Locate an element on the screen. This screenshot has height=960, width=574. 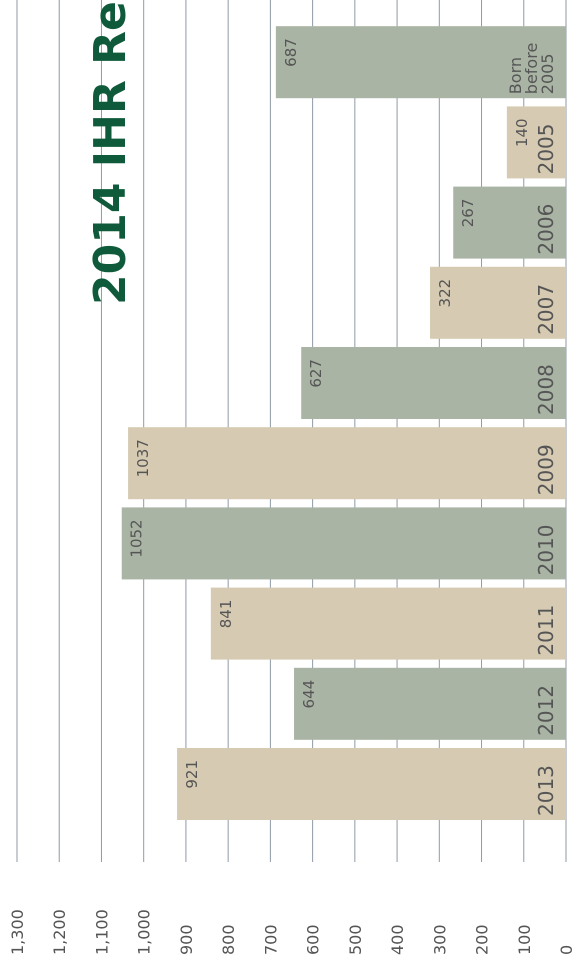
x-tick-label: 2007 is located at coordinates (546, 309).